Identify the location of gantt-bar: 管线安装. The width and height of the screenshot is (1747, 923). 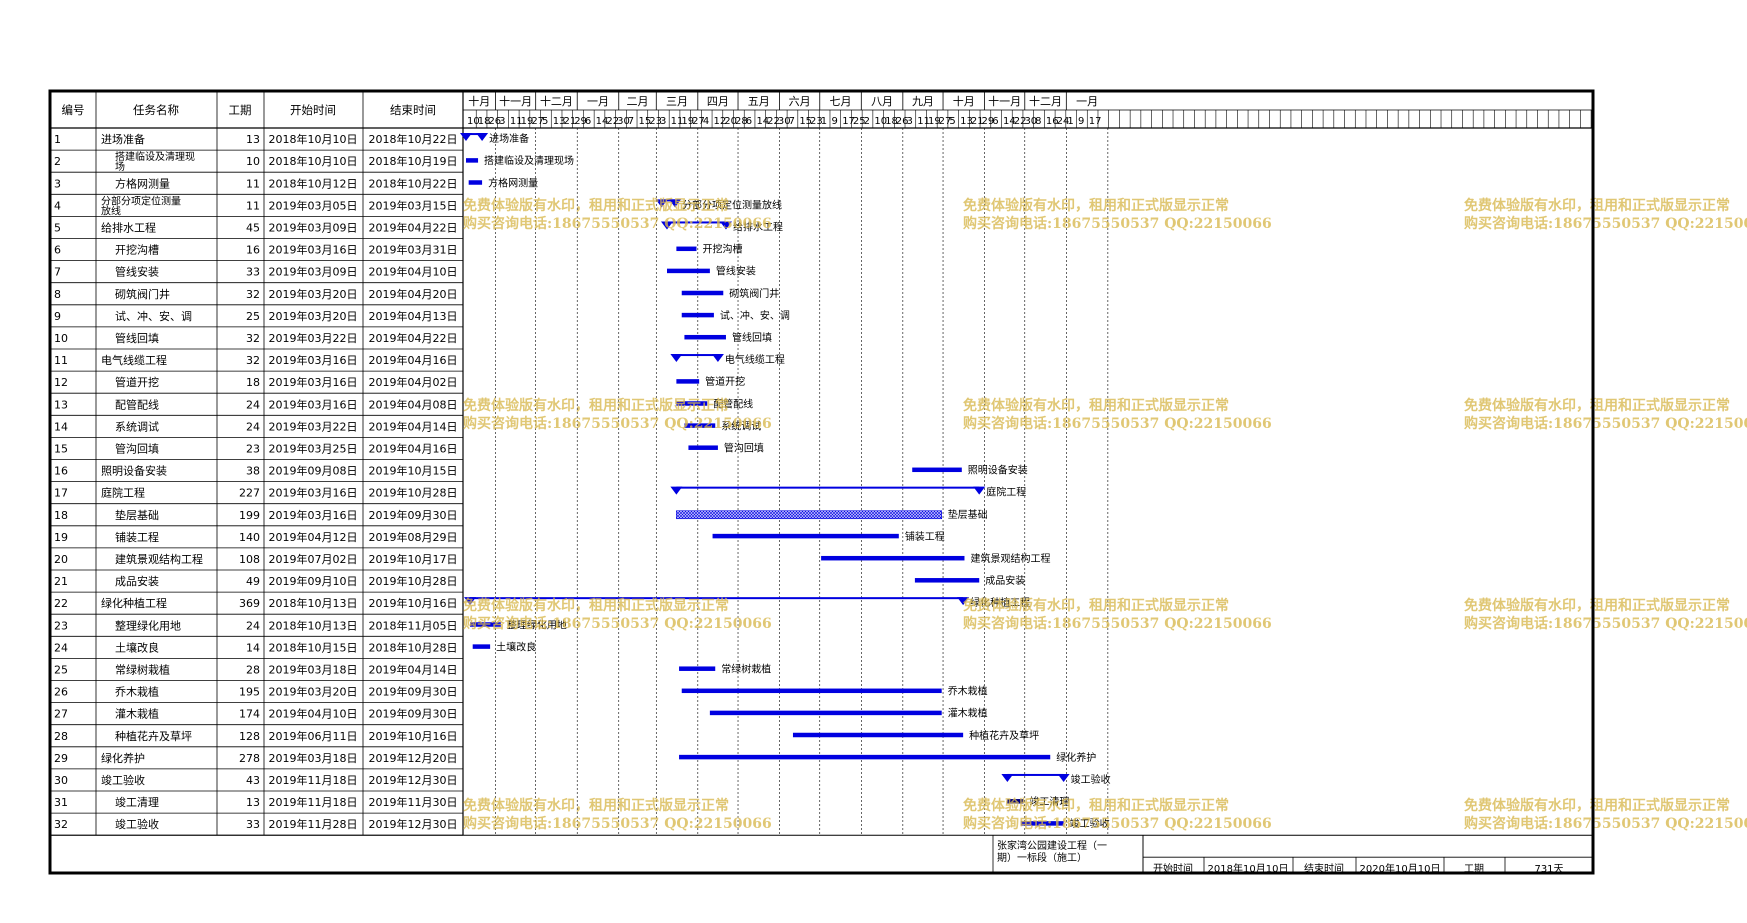
(711, 271).